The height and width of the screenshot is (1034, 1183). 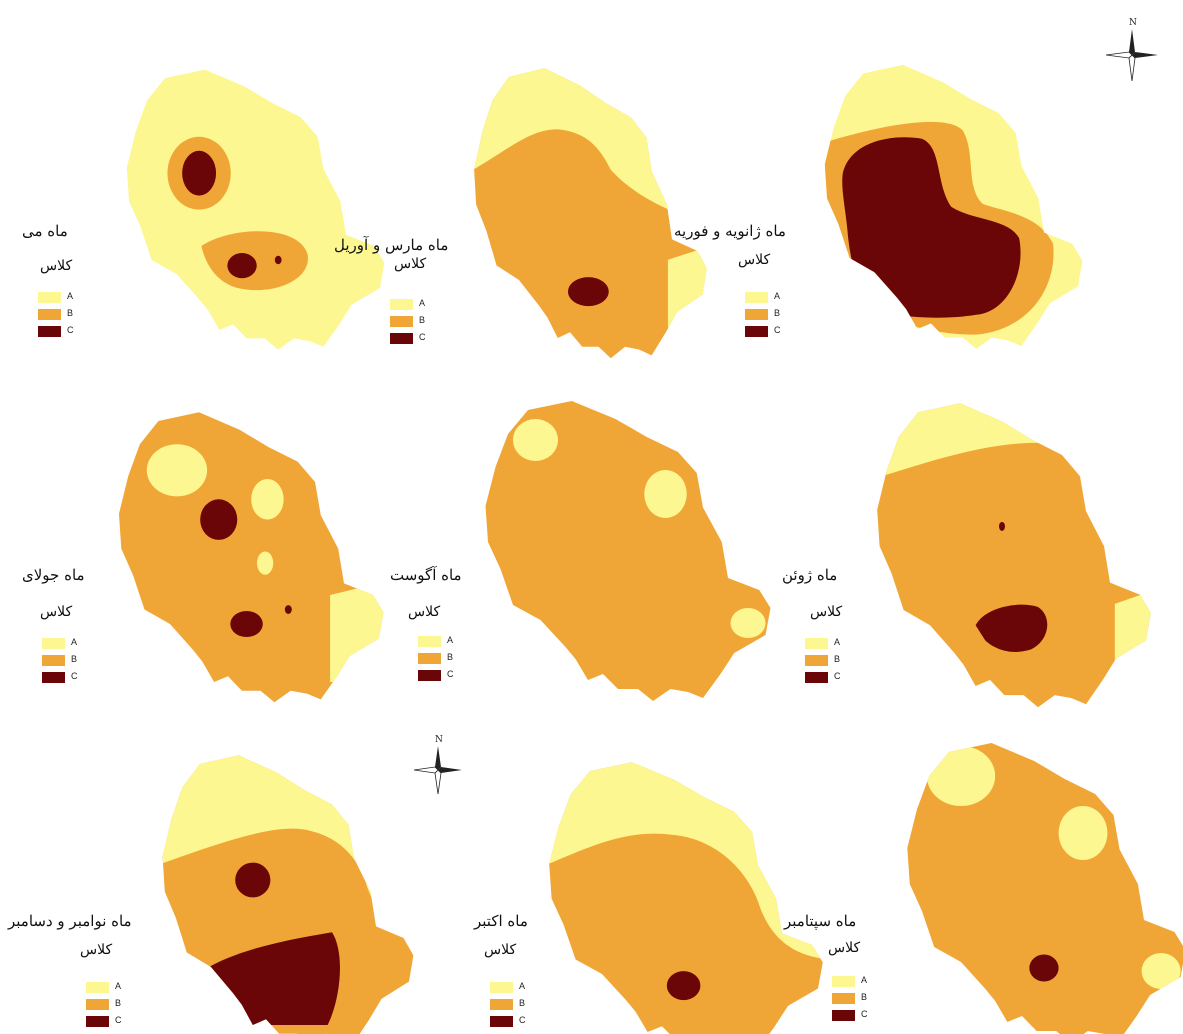 What do you see at coordinates (1045, 888) in the screenshot?
I see `map-panel-sep` at bounding box center [1045, 888].